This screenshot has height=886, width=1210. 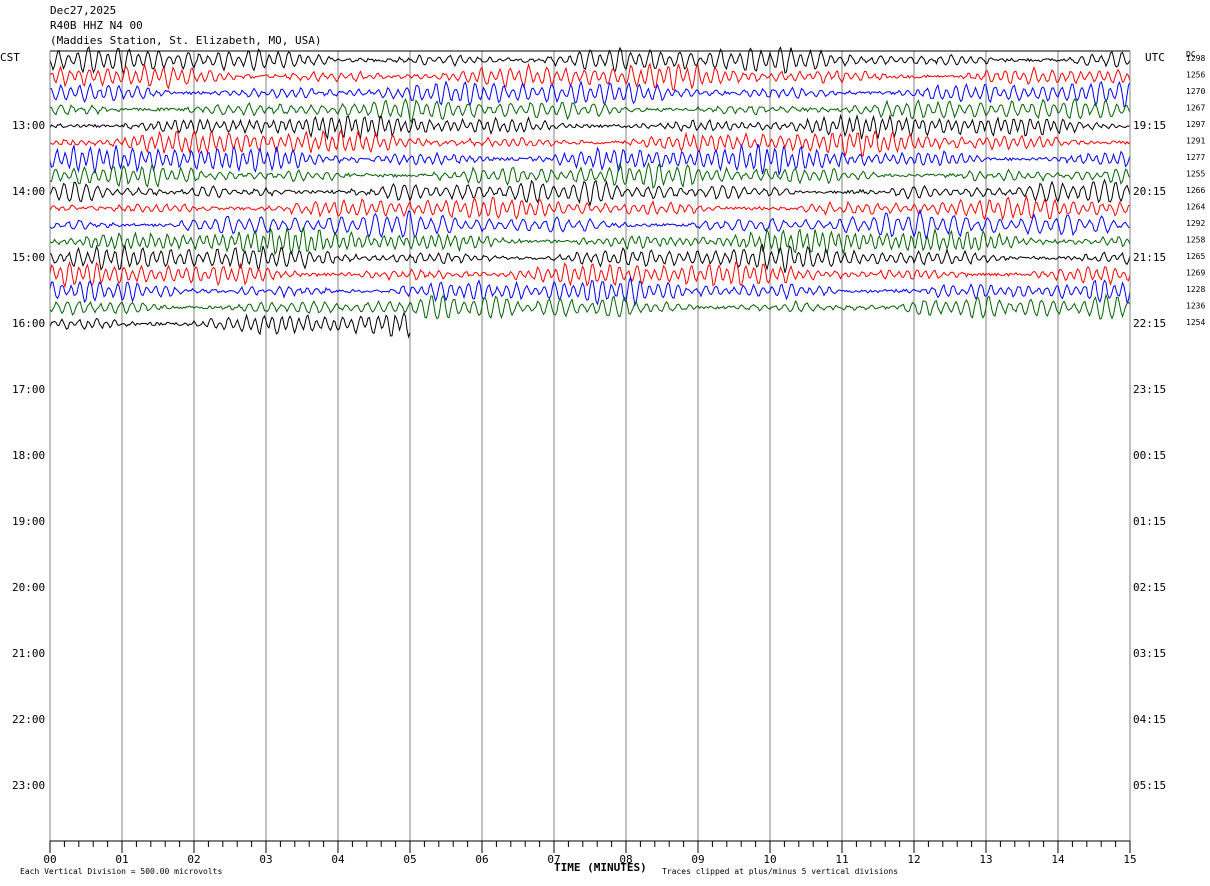 I want to click on left-hour-label: 23:00, so click(x=28, y=785).